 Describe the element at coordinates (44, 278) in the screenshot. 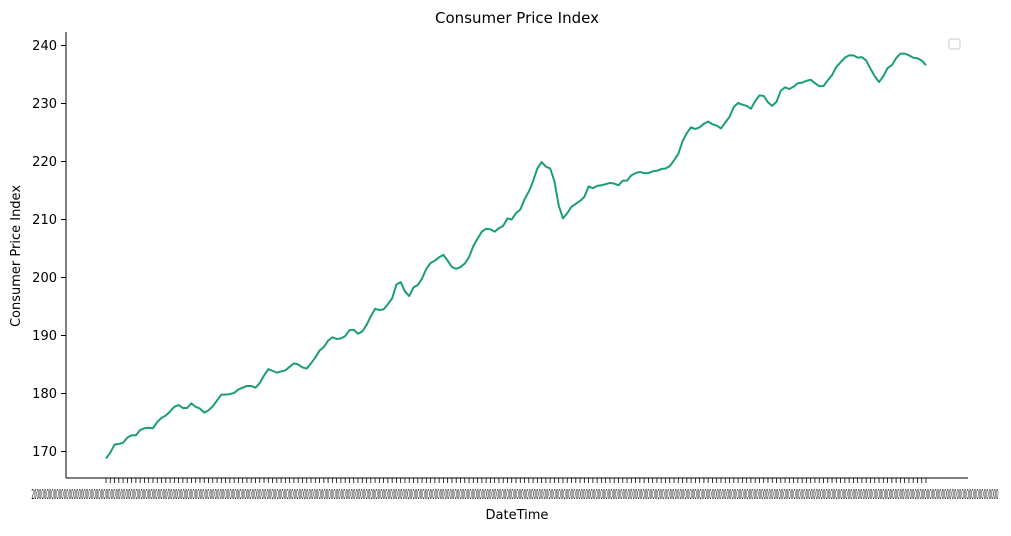

I see `y-tick-label: 200` at that location.